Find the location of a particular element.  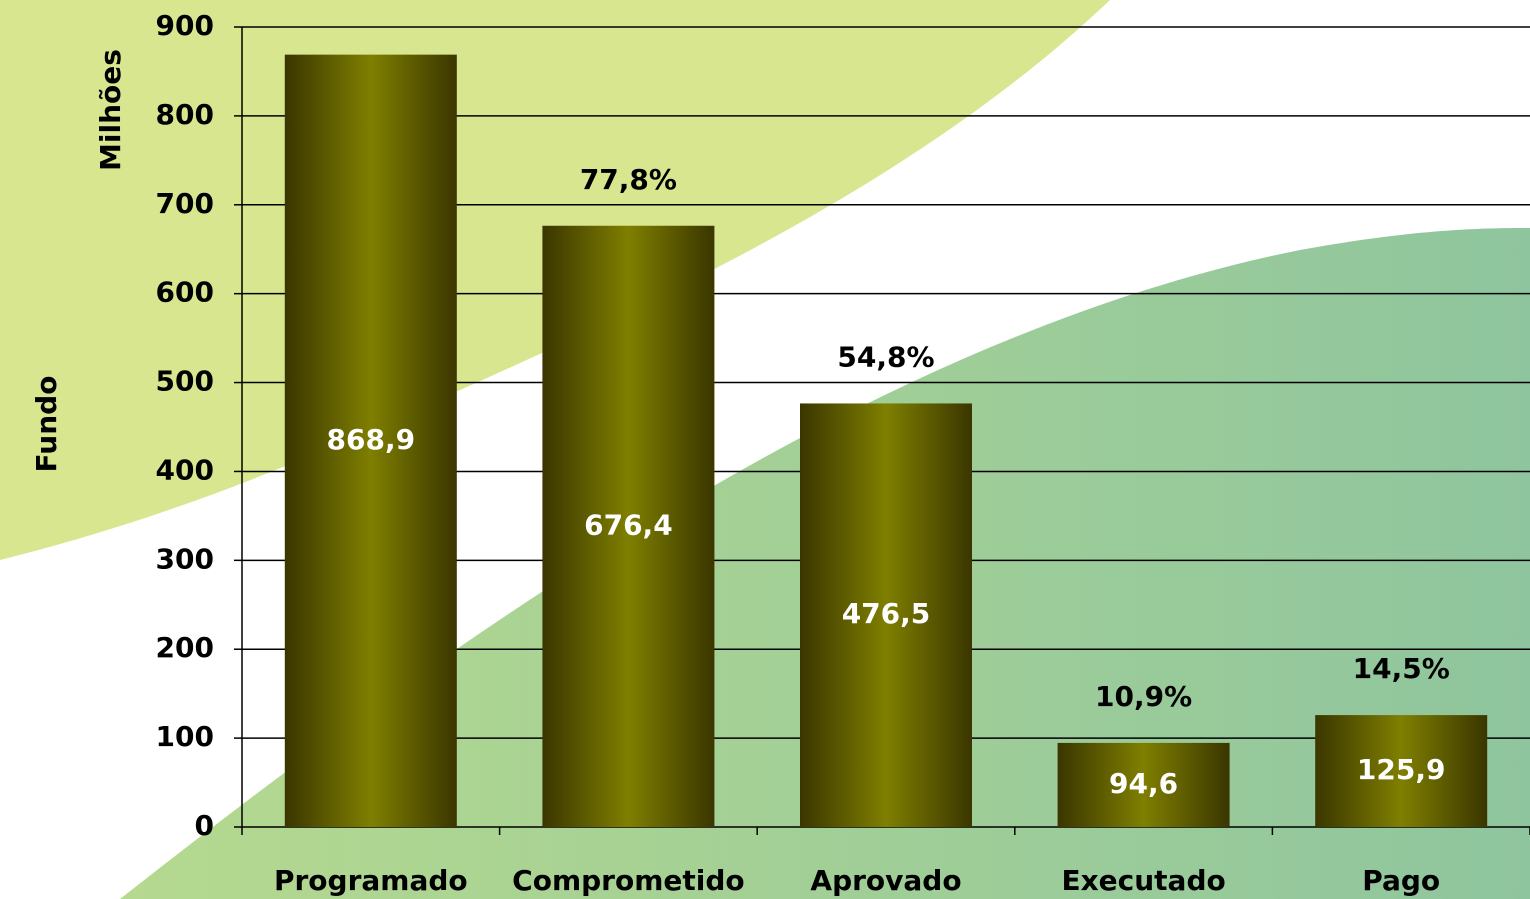

y-tick-label: 100 is located at coordinates (185, 736).